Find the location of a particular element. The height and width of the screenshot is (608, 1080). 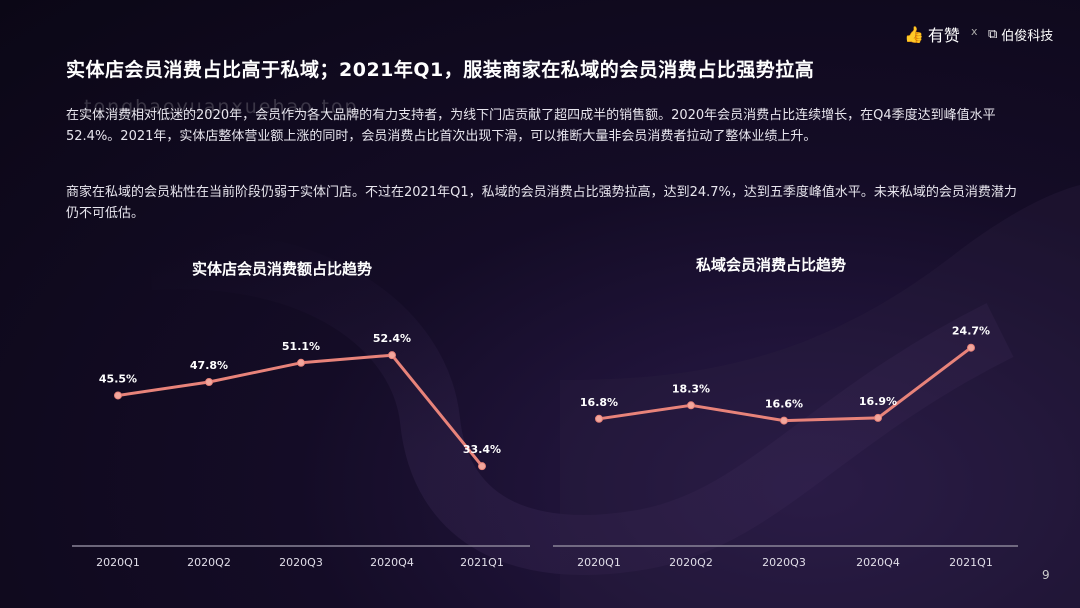

chart1-data-label-2020Q1: 45.5% is located at coordinates (118, 378).